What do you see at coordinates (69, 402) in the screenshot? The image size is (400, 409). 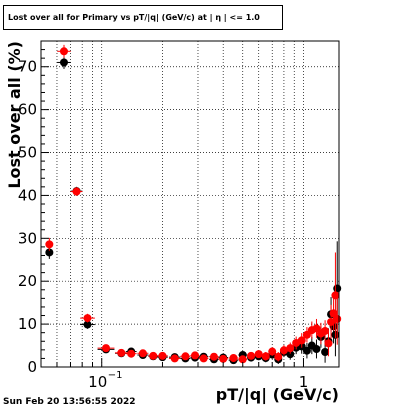 I see `timestamp: Sun Feb 20 13:56:55 2022` at bounding box center [69, 402].